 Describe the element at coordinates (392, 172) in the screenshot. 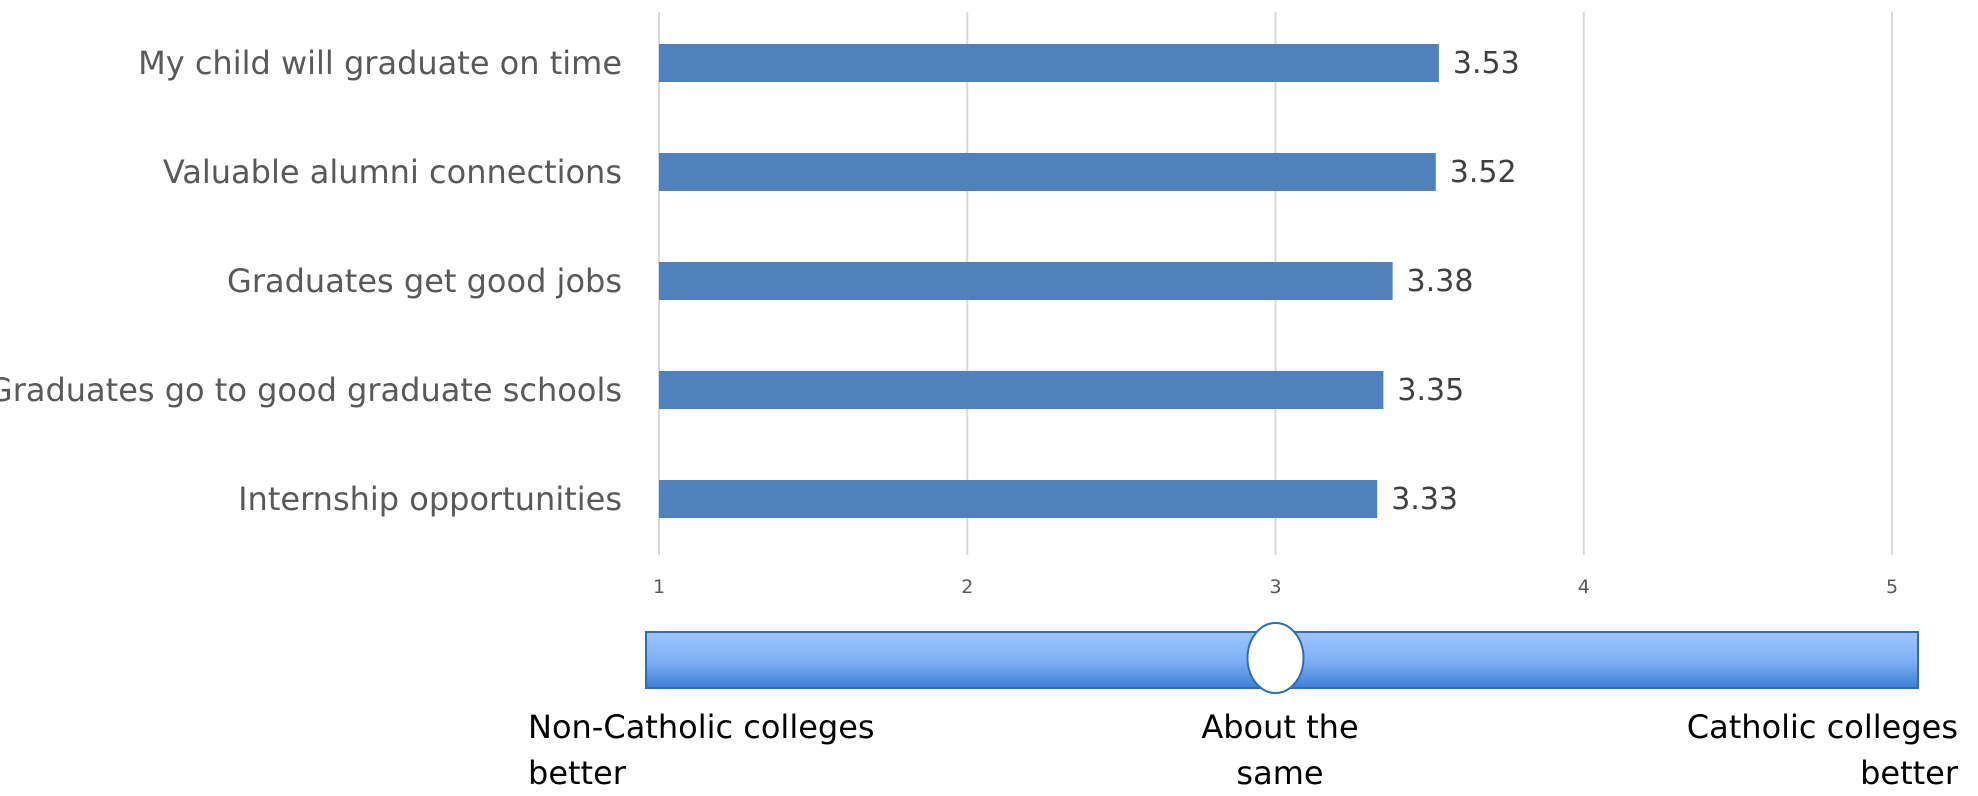

I see `category-label: Valuable alumni connections` at that location.